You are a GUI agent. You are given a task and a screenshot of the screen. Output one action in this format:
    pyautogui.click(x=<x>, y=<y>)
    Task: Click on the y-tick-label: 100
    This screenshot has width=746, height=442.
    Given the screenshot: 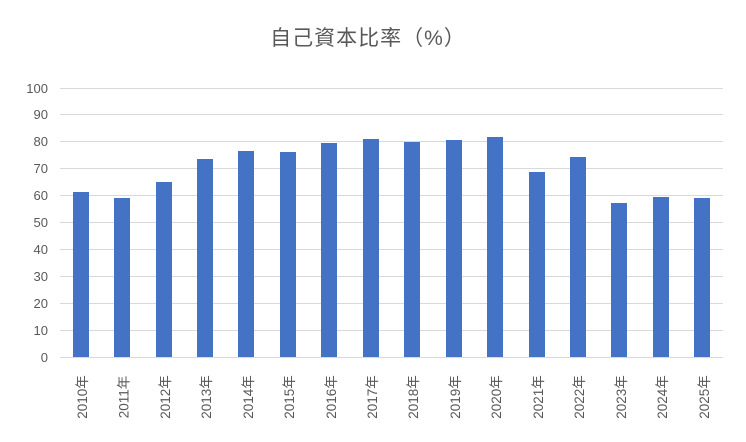 What is the action you would take?
    pyautogui.click(x=37, y=88)
    